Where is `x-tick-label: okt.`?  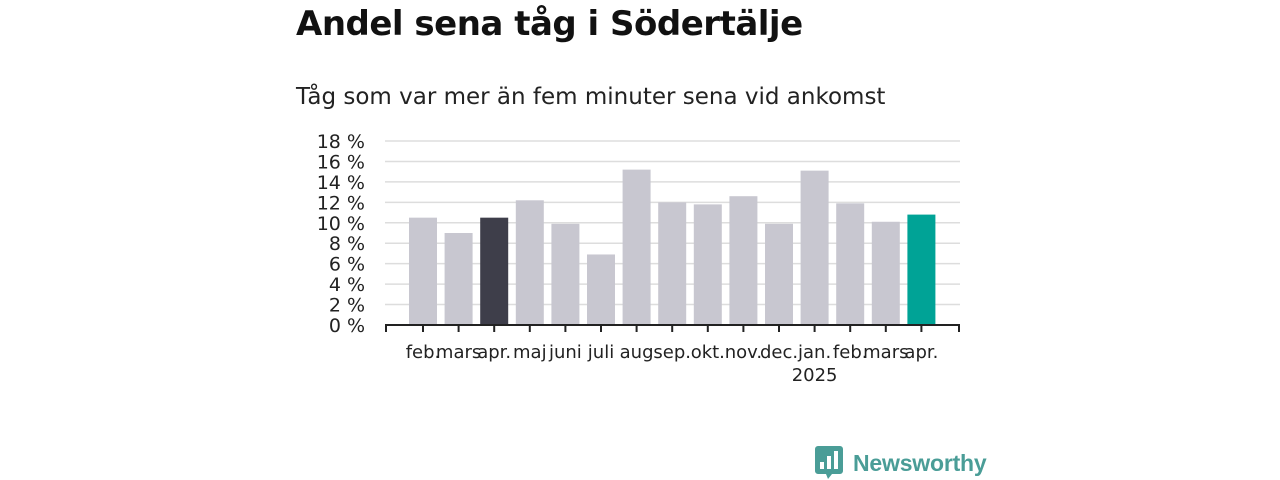 x-tick-label: okt. is located at coordinates (708, 352).